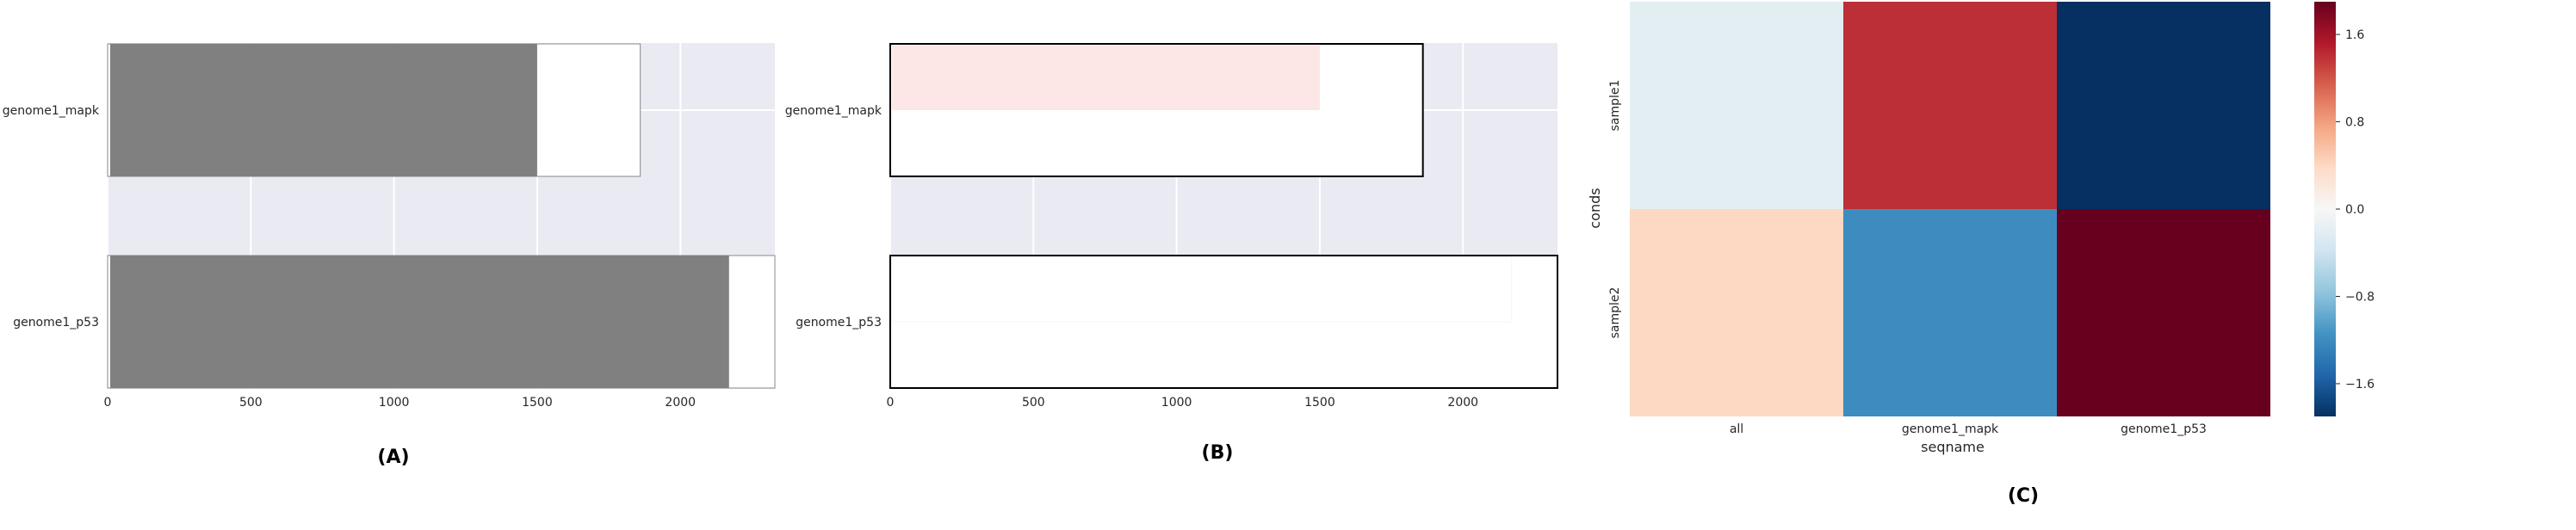 This screenshot has height=530, width=2576. I want to click on heatmap-cell-sample1-genome1_mapk, so click(1950, 105).